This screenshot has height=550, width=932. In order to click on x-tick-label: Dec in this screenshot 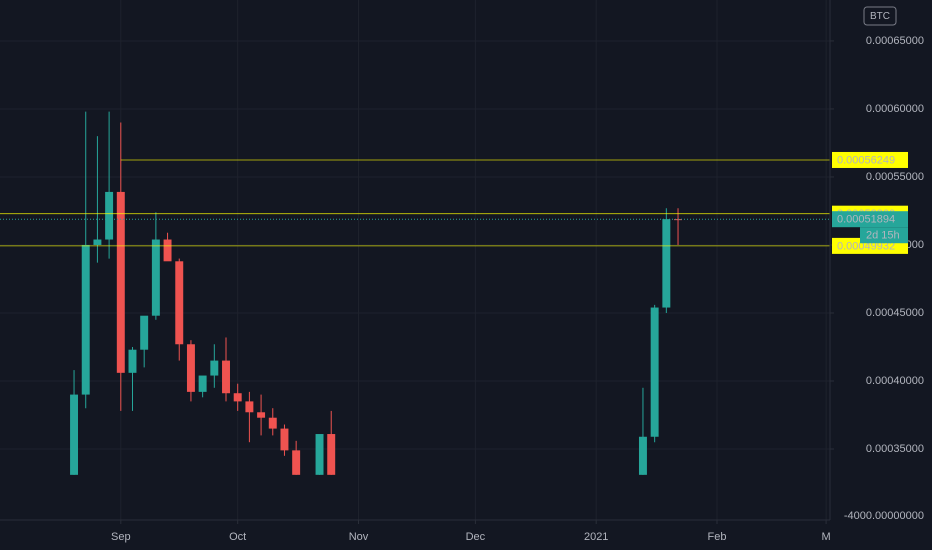, I will do `click(476, 537)`.